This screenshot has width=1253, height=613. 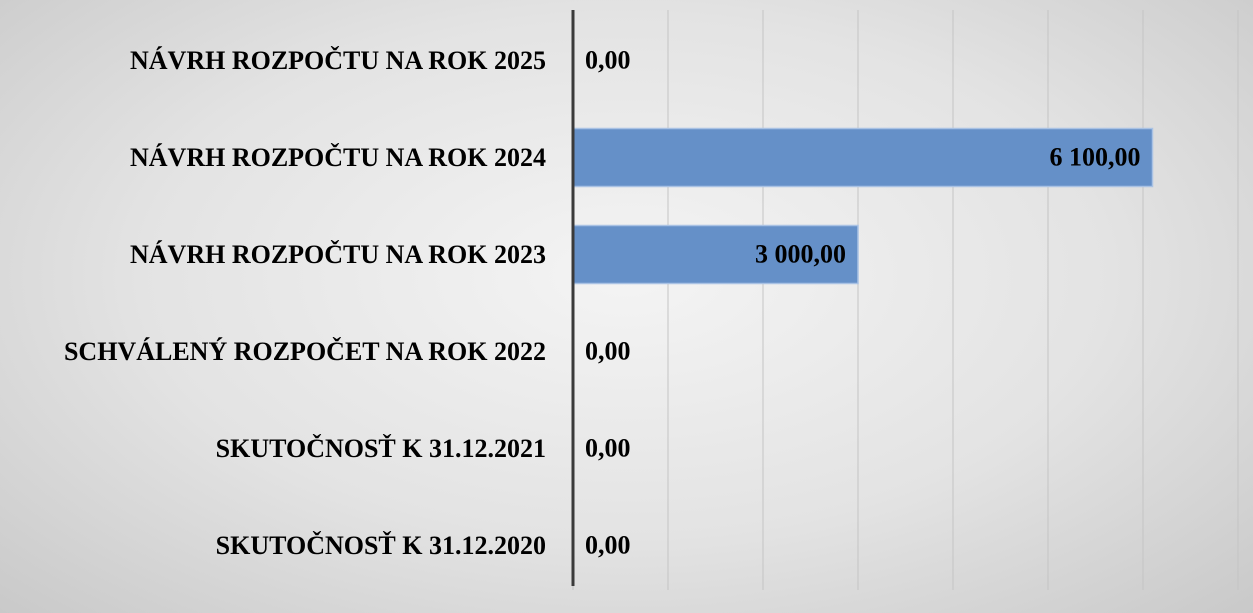 I want to click on data-label: 3 000,00, so click(x=800, y=253).